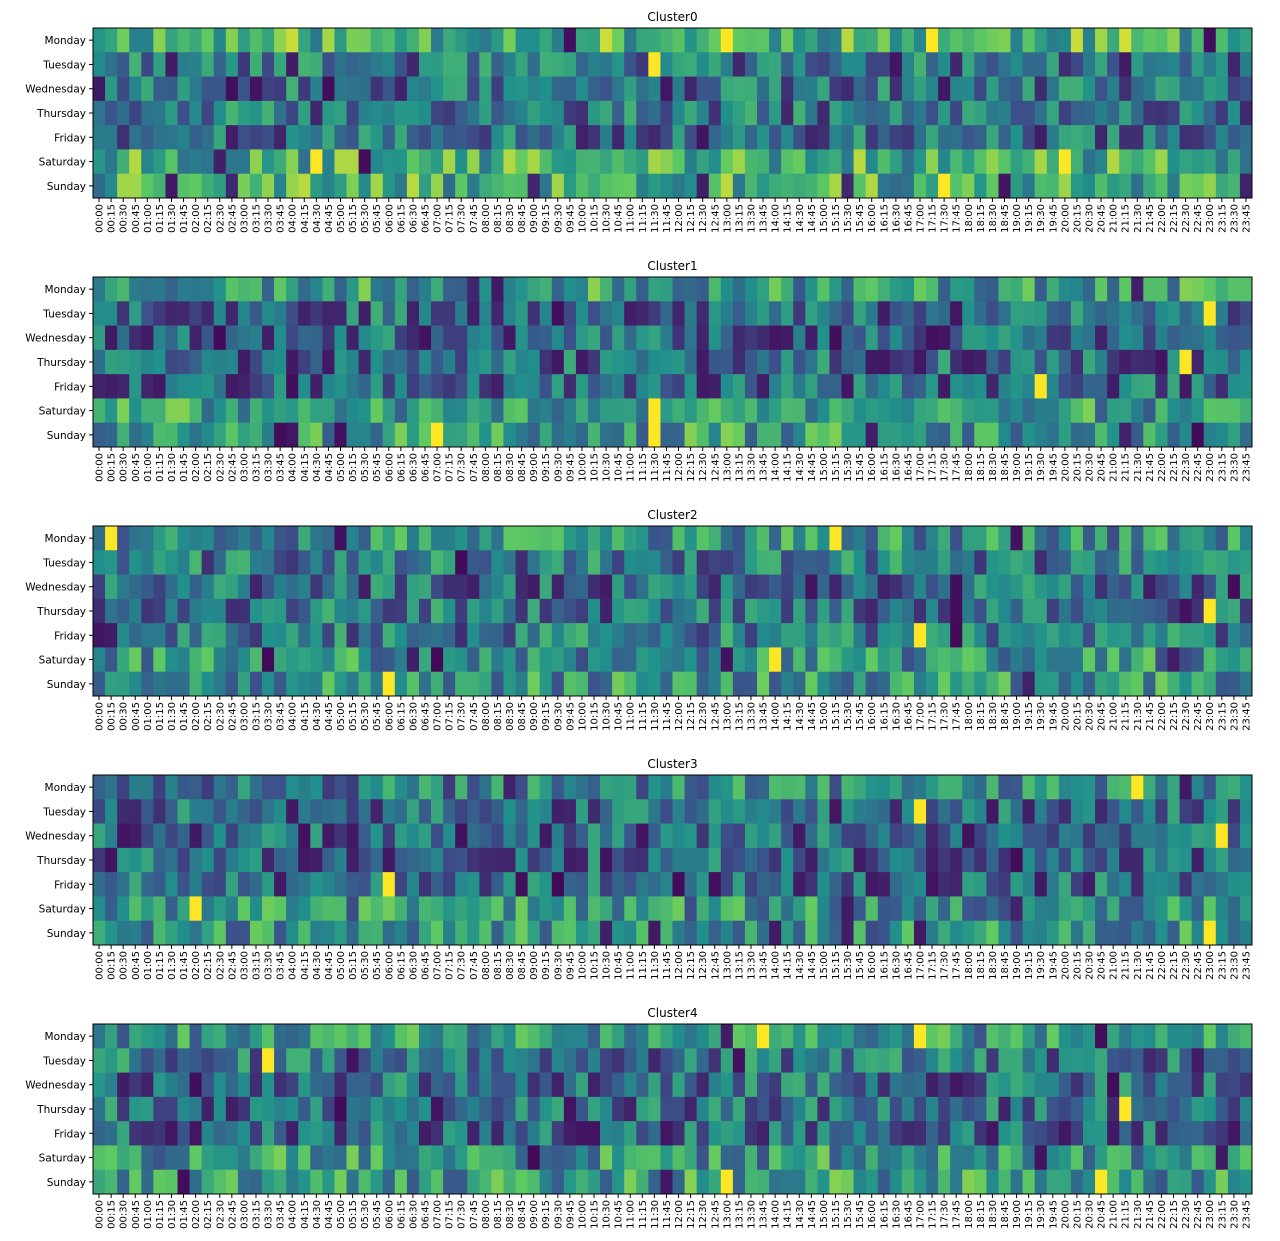 Image resolution: width=1280 pixels, height=1241 pixels. Describe the element at coordinates (474, 716) in the screenshot. I see `x-tick-label: 07:45` at that location.